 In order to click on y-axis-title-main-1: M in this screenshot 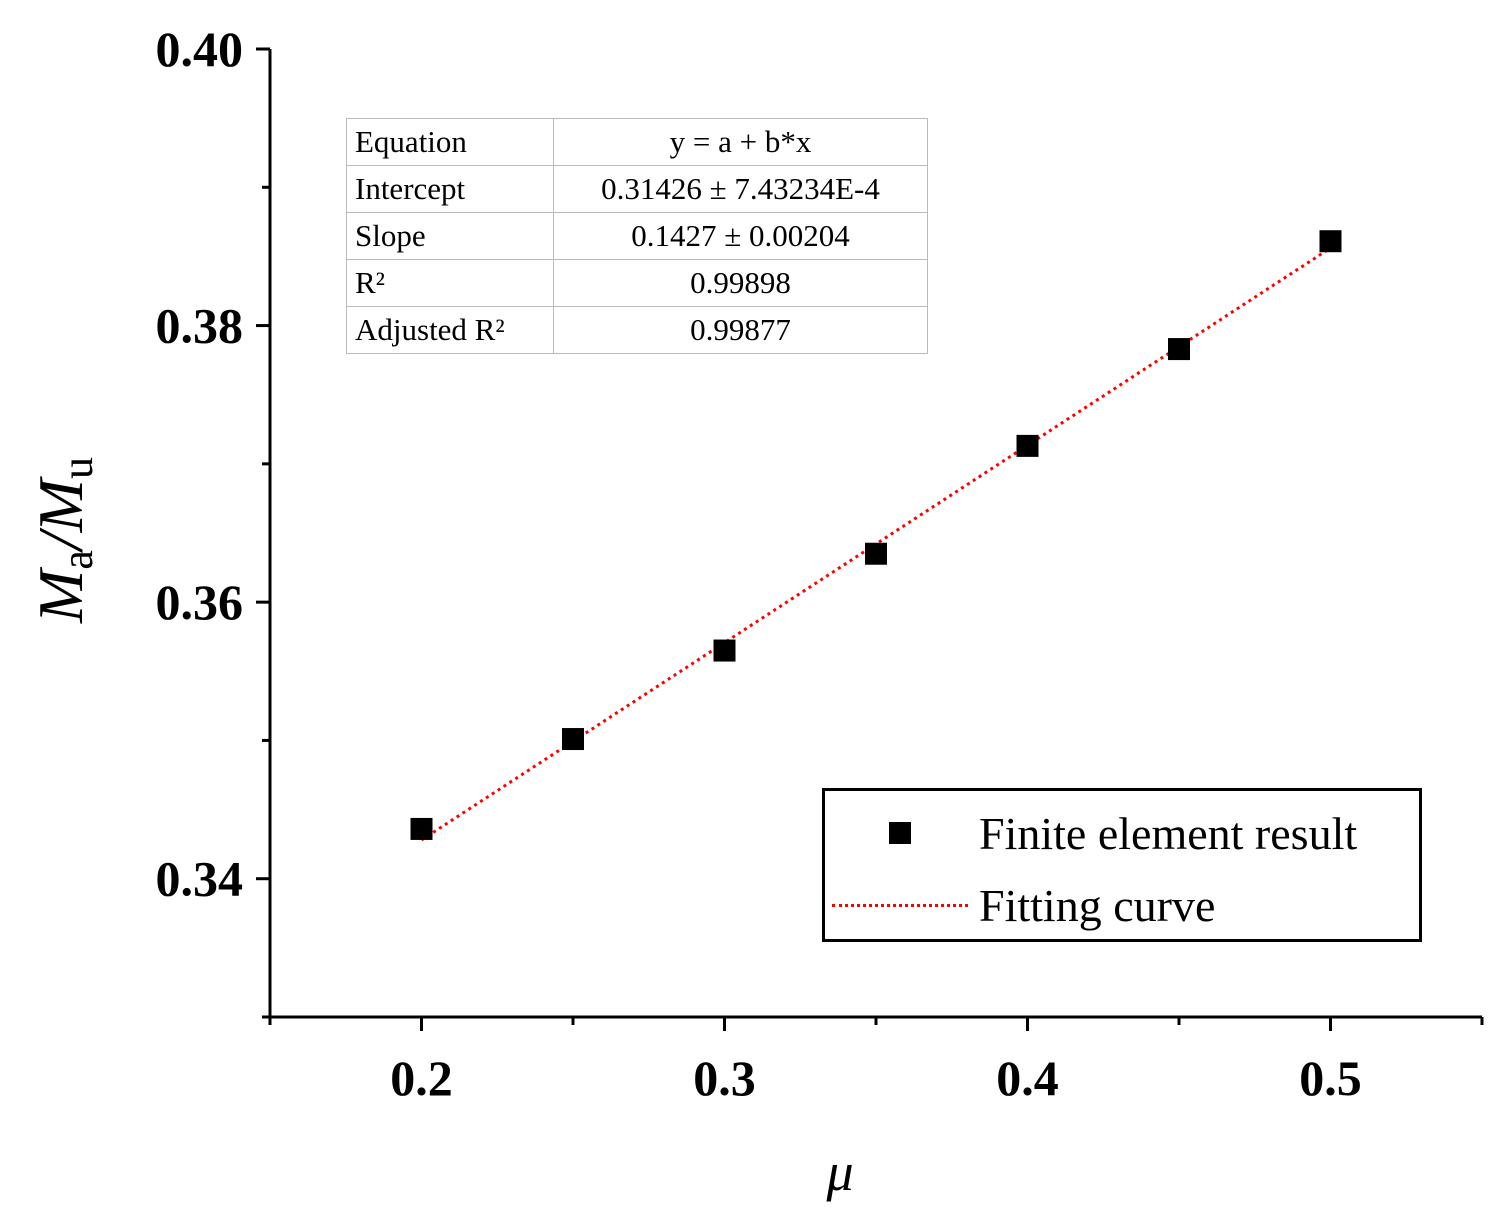, I will do `click(60, 595)`.